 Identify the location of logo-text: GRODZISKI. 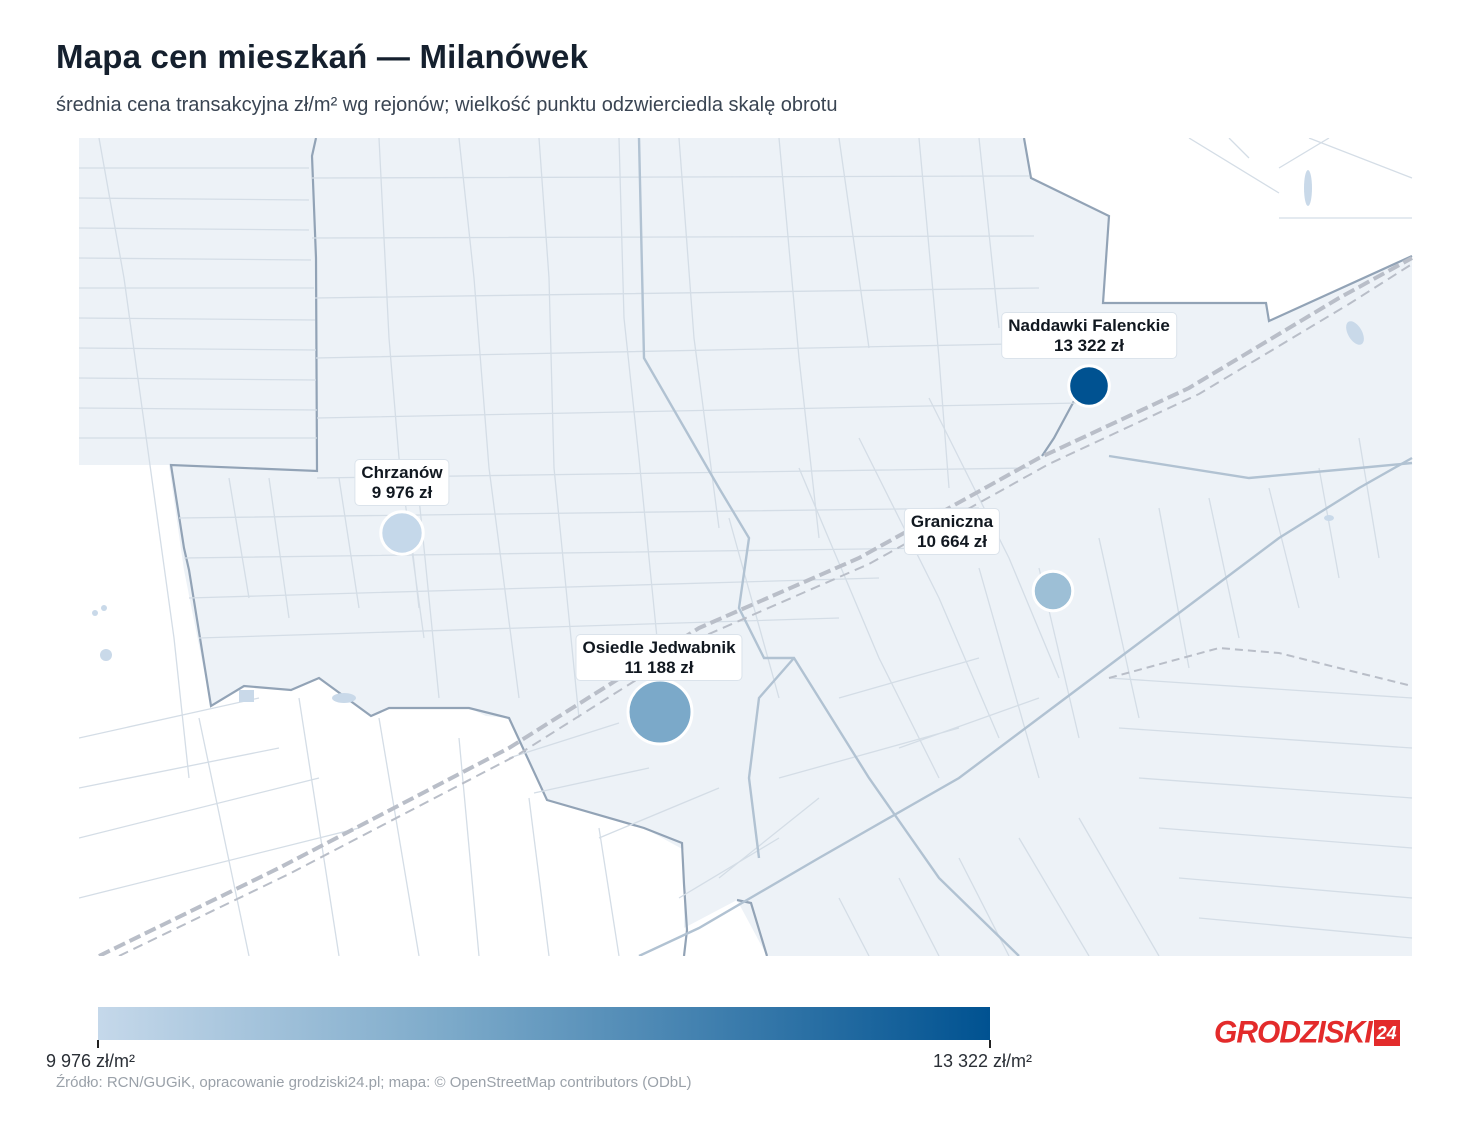
(1293, 1032).